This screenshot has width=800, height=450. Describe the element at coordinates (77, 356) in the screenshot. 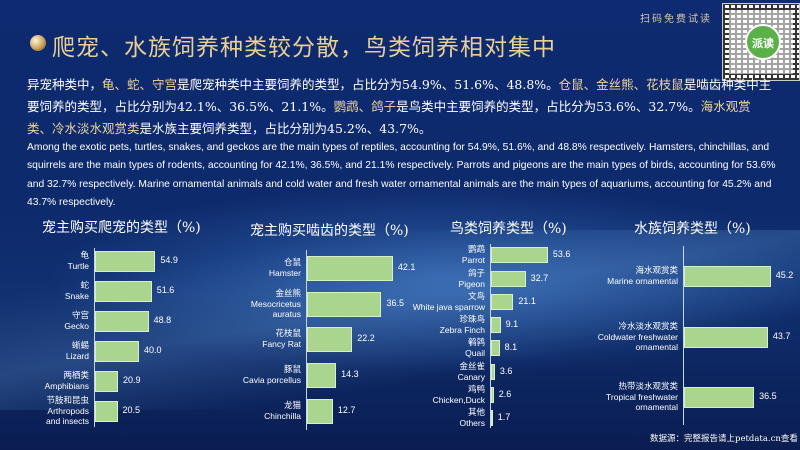

I see `category-label-en: Lizard` at that location.